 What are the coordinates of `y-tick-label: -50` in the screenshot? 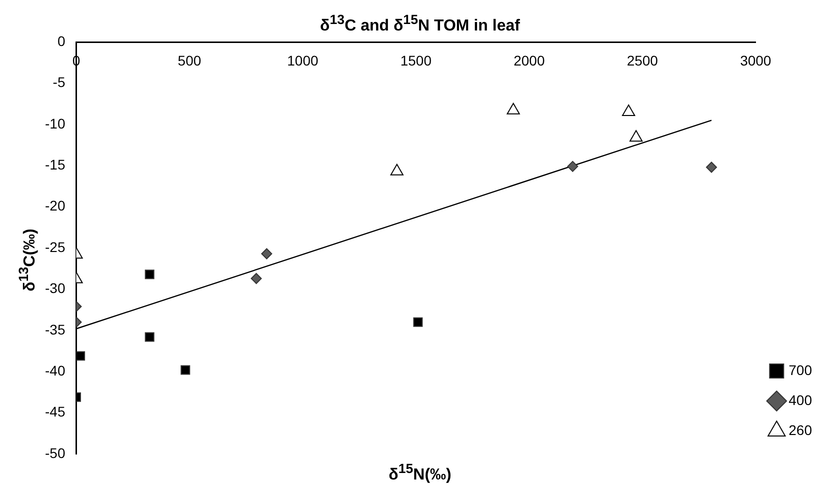 It's located at (55, 452).